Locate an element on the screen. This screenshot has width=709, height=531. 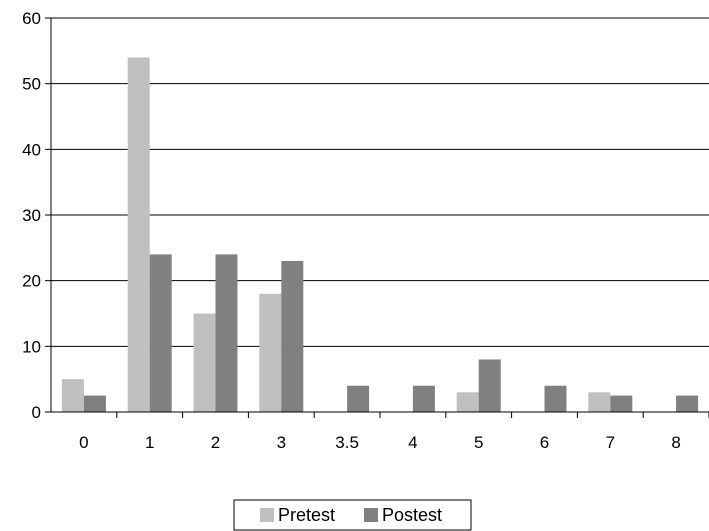
x-tick-label: 6 is located at coordinates (544, 442).